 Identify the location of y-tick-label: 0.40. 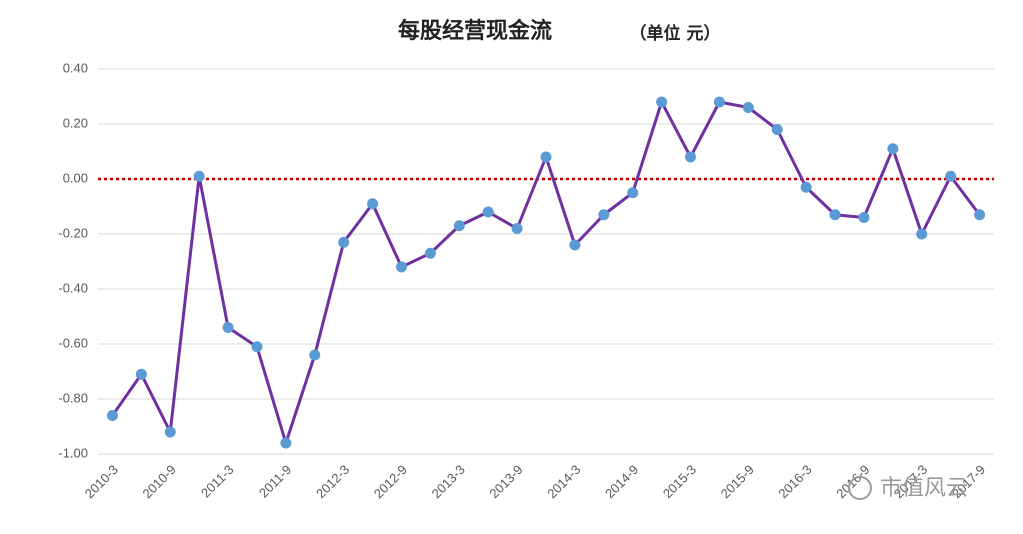
(75, 67).